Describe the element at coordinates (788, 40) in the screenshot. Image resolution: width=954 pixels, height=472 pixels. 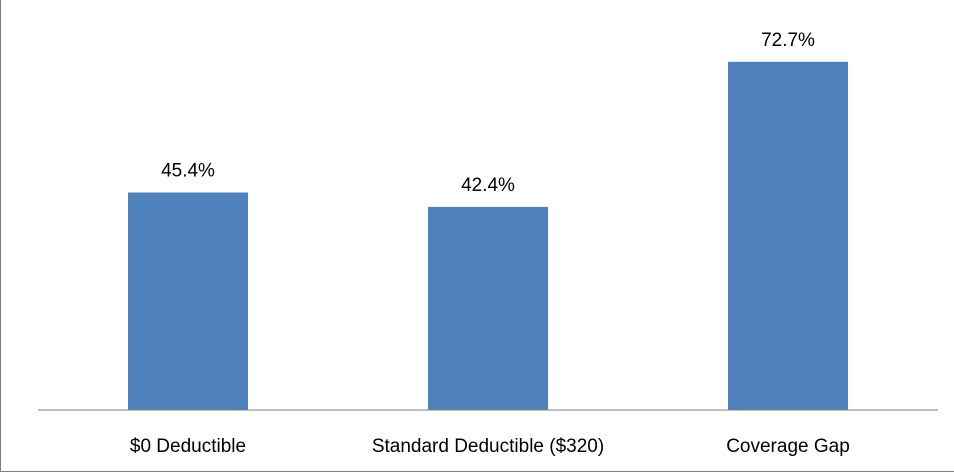
I see `data-label-3: 72.7%` at that location.